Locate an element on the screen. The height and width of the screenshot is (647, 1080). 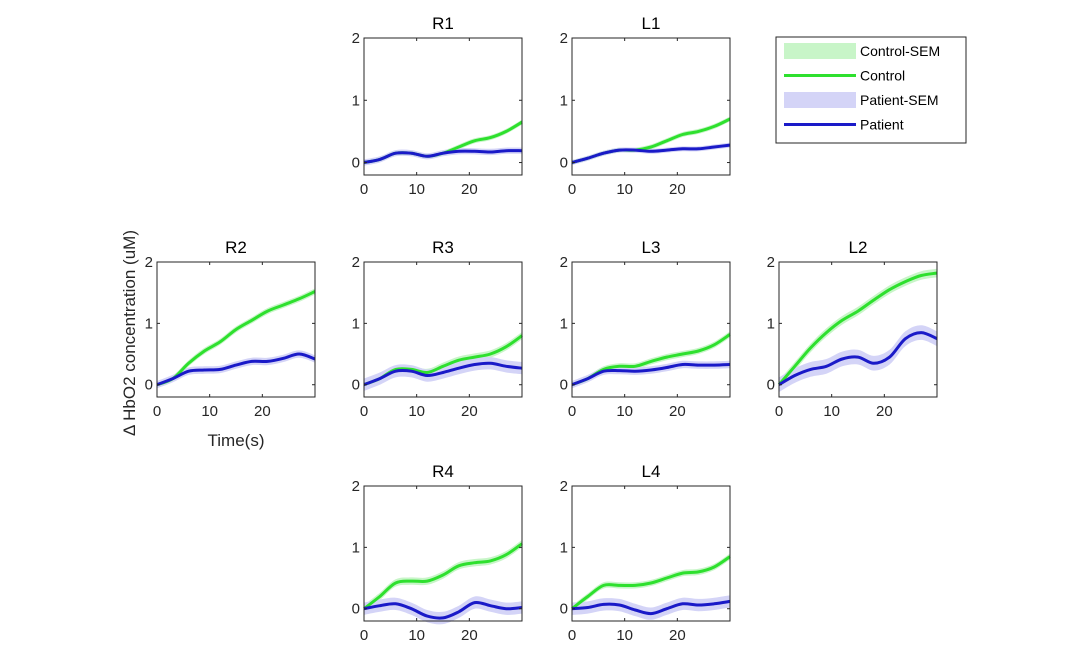
legend: Control-SEM Control Patient-SEM Patient is located at coordinates (871, 90).